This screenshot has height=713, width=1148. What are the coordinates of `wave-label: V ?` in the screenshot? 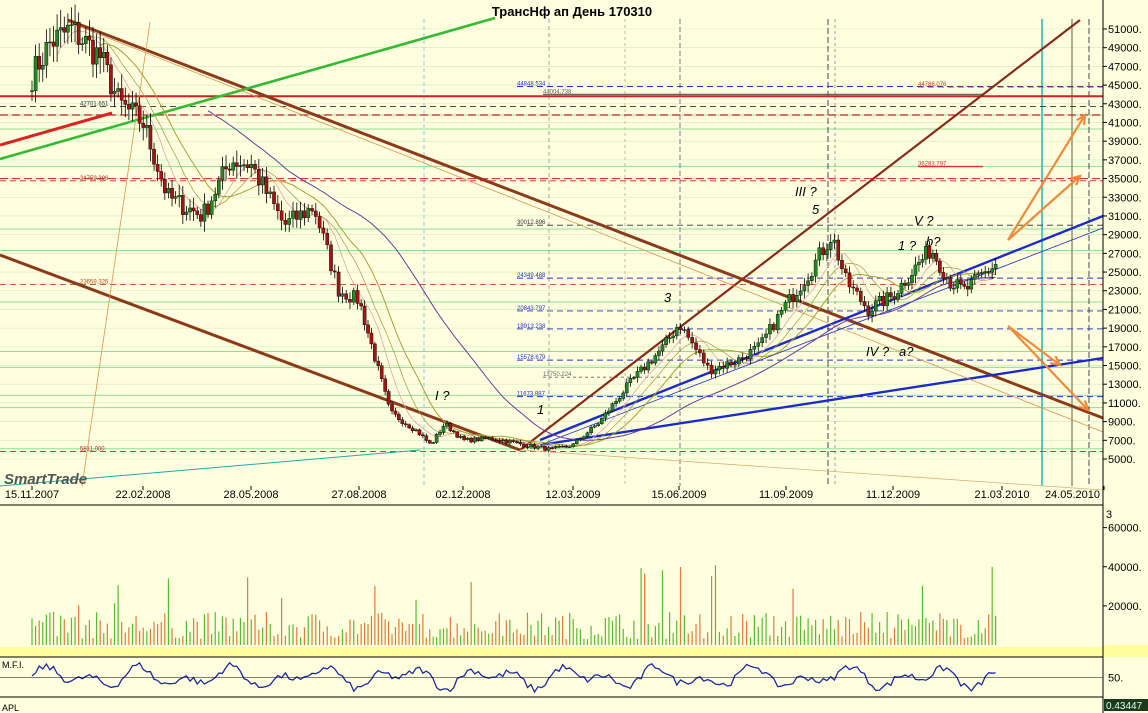 It's located at (924, 220).